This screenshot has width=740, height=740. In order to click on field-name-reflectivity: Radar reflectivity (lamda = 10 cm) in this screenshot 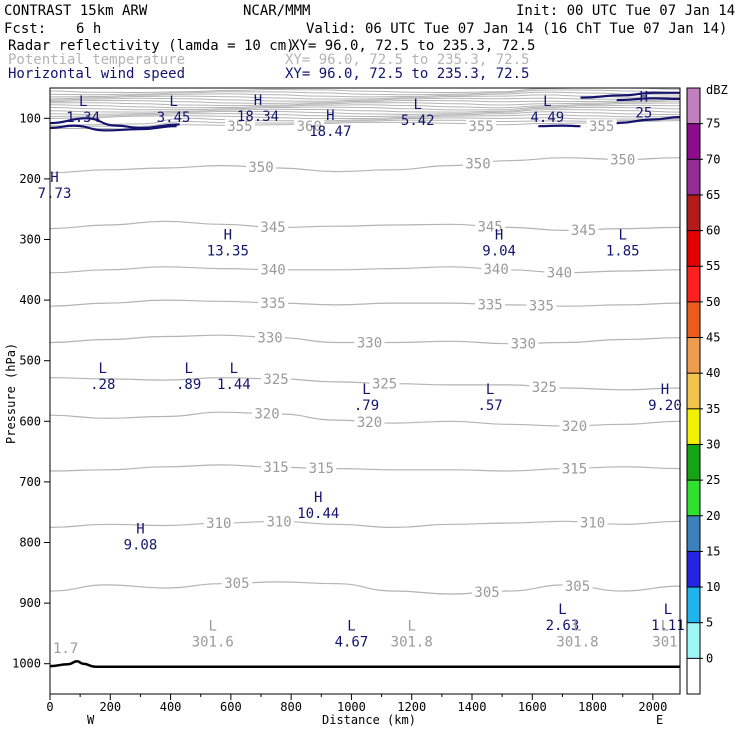, I will do `click(151, 46)`.